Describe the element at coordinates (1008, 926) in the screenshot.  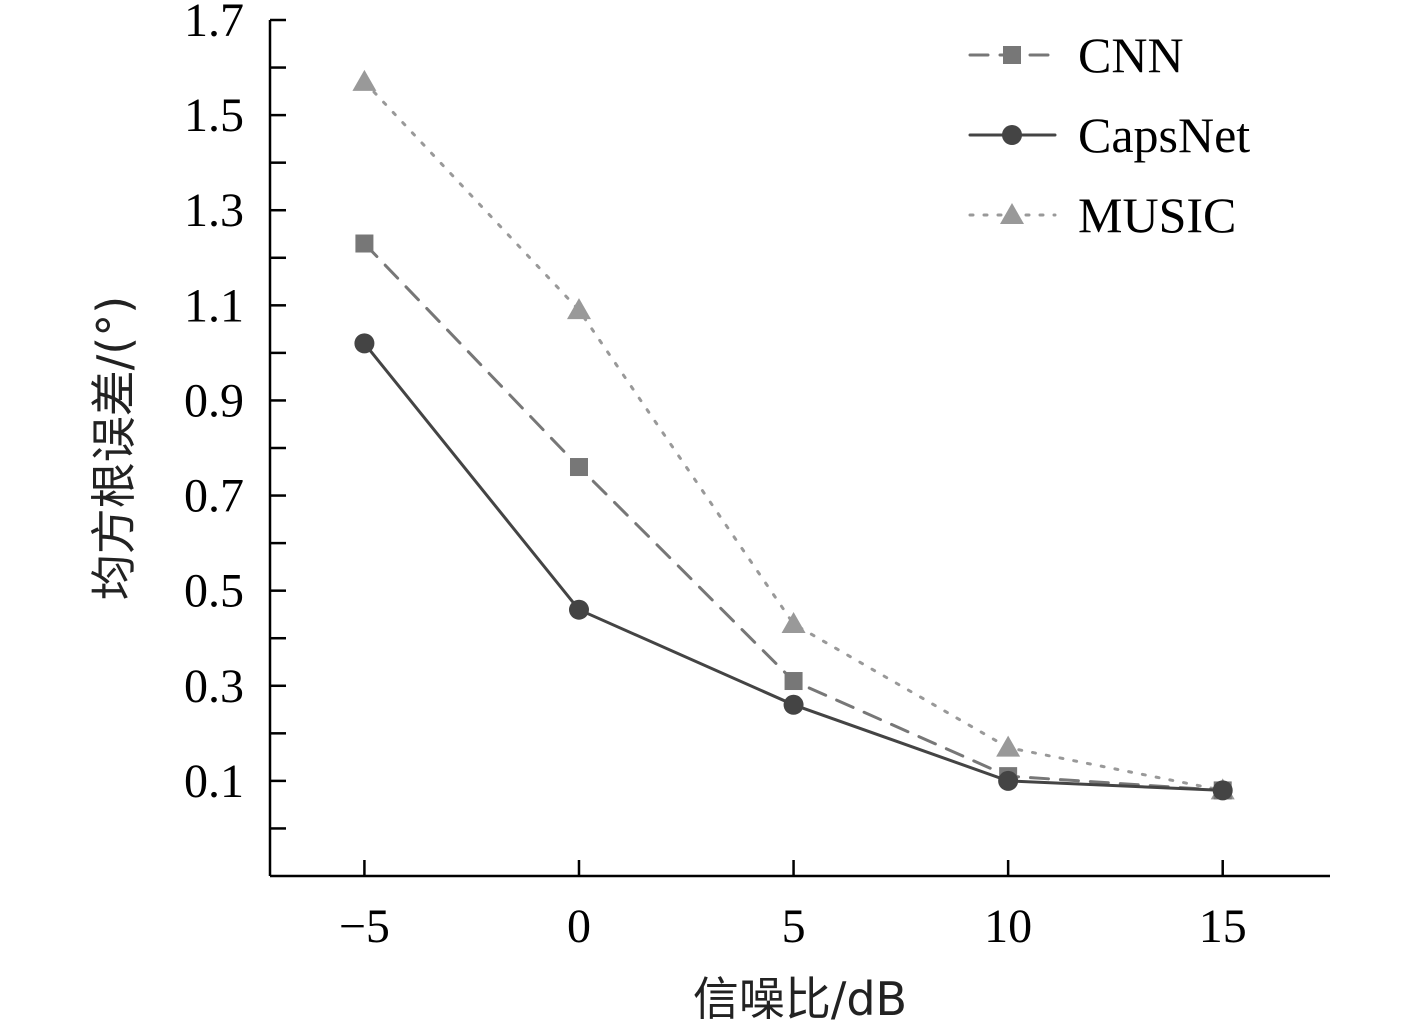
I see `x-tick-label: 10` at that location.